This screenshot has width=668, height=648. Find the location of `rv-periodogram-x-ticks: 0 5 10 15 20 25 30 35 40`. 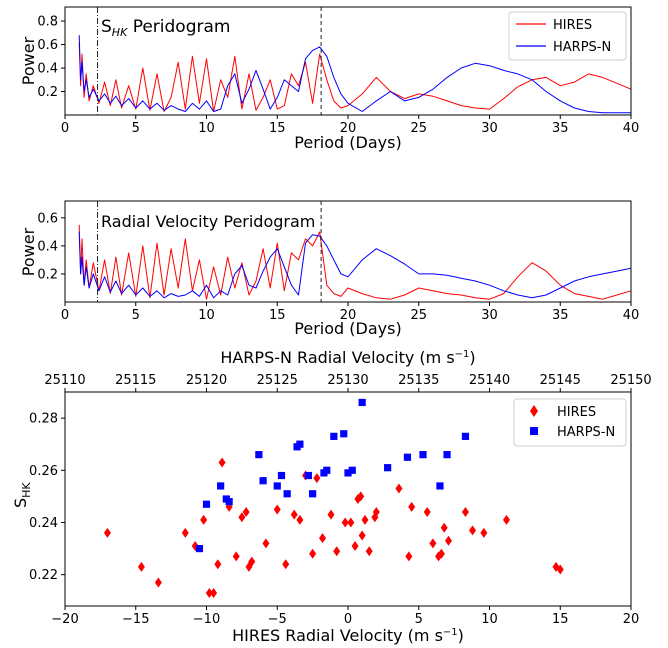

rv-periodogram-x-ticks: 0 5 10 15 20 25 30 35 40 is located at coordinates (350, 312).